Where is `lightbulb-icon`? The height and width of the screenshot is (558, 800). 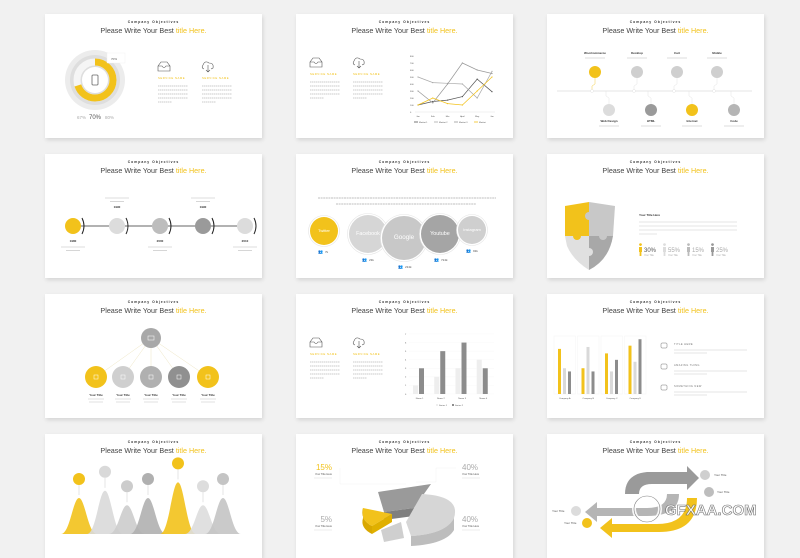
lightbulb-icon is located at coordinates (179, 377).